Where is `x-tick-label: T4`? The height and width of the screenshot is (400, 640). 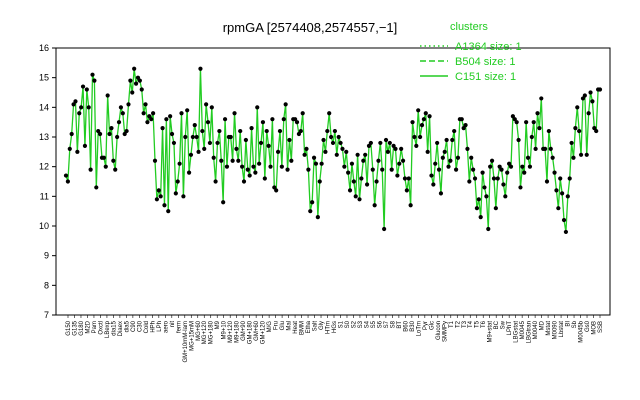 x-tick-label: T4 is located at coordinates (471, 324).